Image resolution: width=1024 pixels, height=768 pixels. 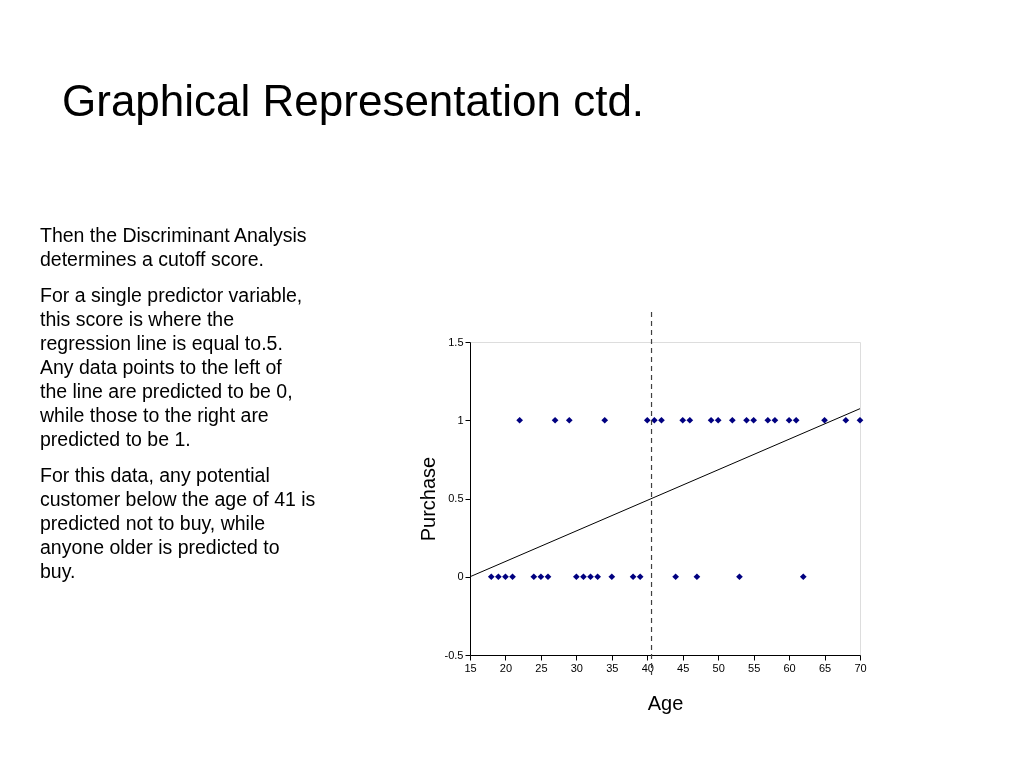 I want to click on y-tick-label: 1.5, so click(x=456, y=341).